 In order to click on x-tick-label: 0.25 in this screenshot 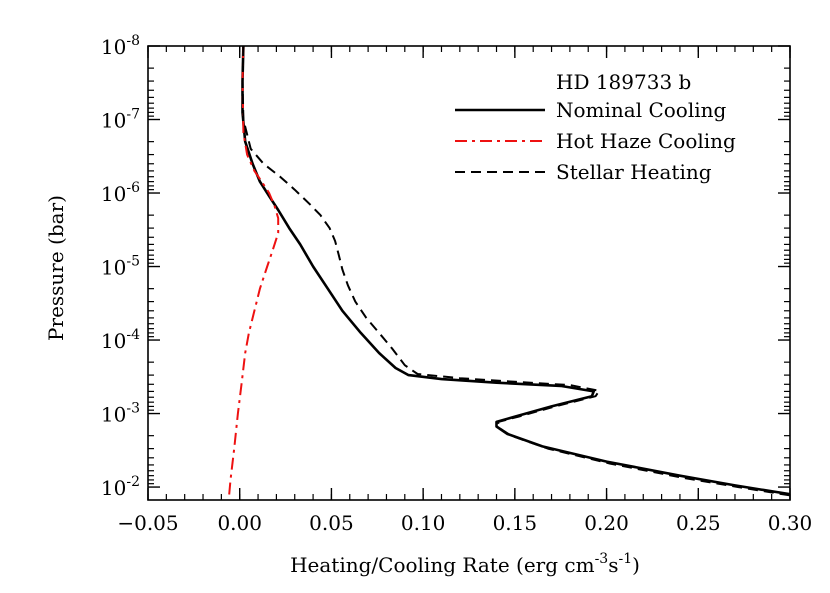, I will do `click(698, 523)`.